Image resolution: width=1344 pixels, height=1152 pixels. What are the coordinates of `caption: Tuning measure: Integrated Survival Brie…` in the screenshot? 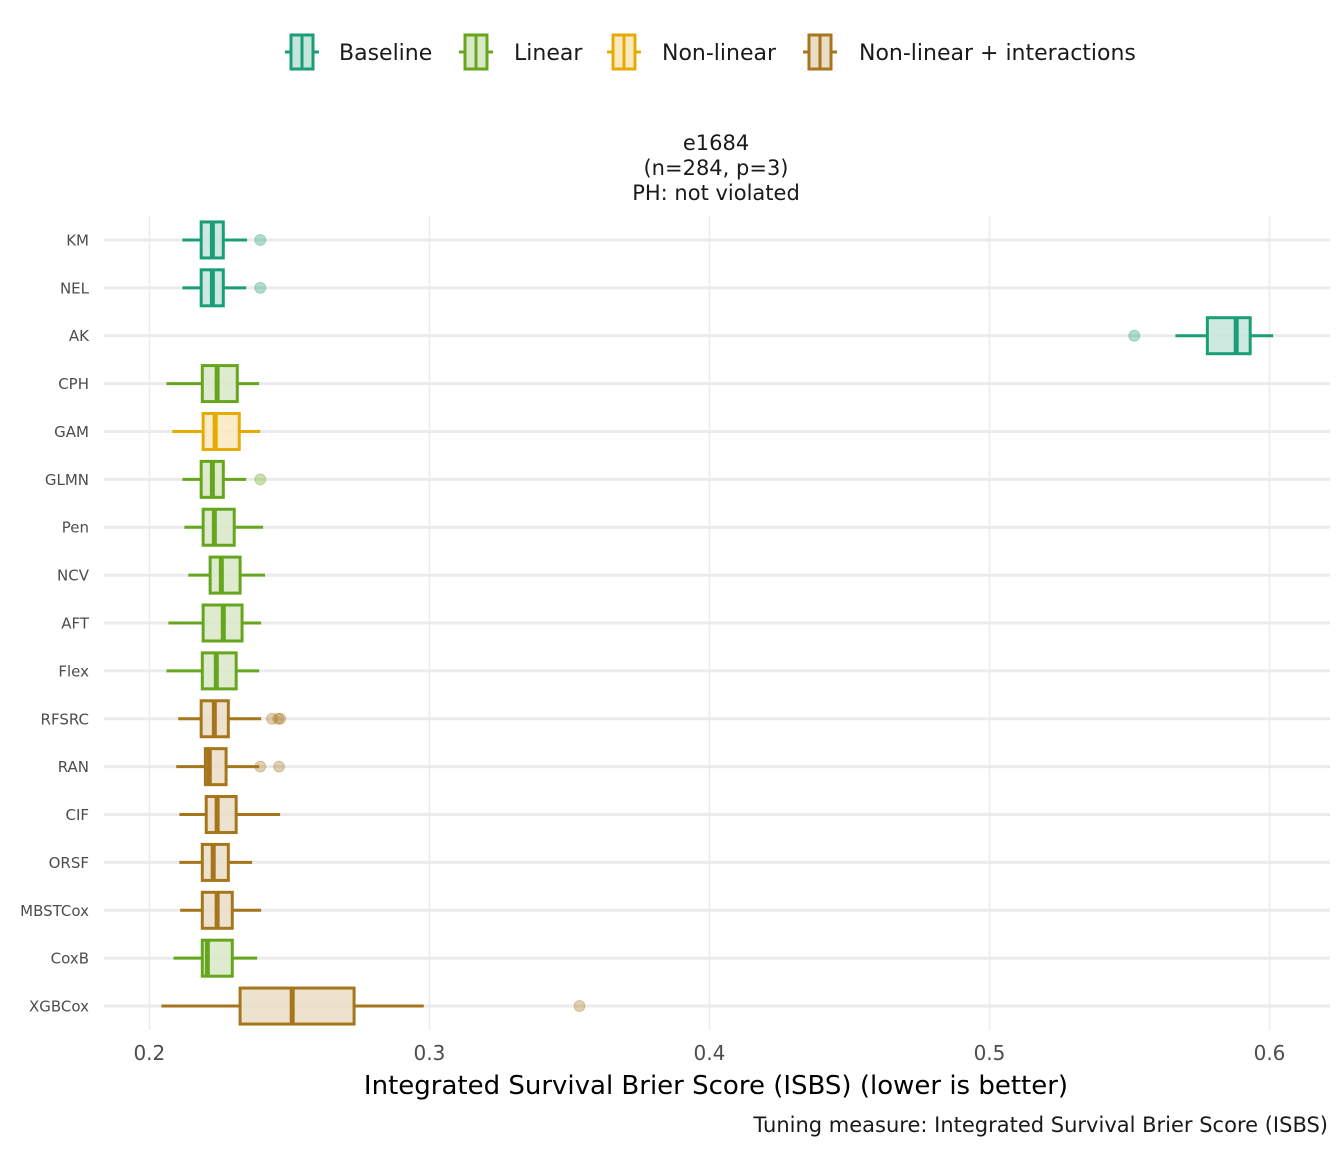 It's located at (1040, 1125).